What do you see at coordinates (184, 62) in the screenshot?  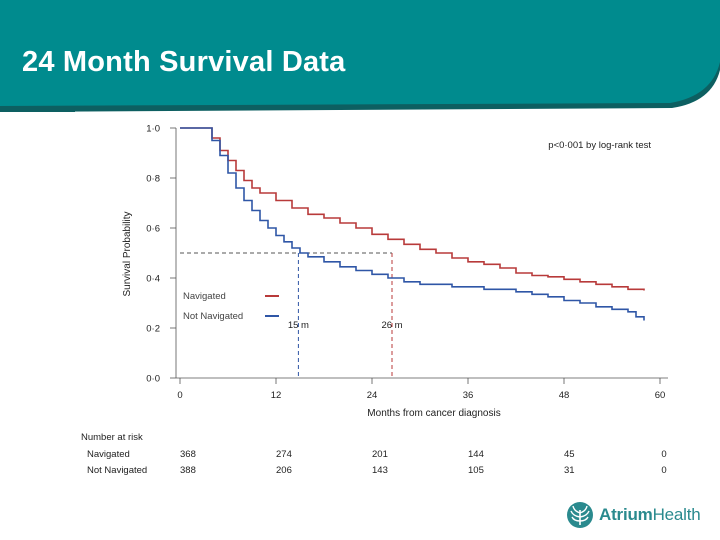 I see `slide-title: 24 Month Survival Data` at bounding box center [184, 62].